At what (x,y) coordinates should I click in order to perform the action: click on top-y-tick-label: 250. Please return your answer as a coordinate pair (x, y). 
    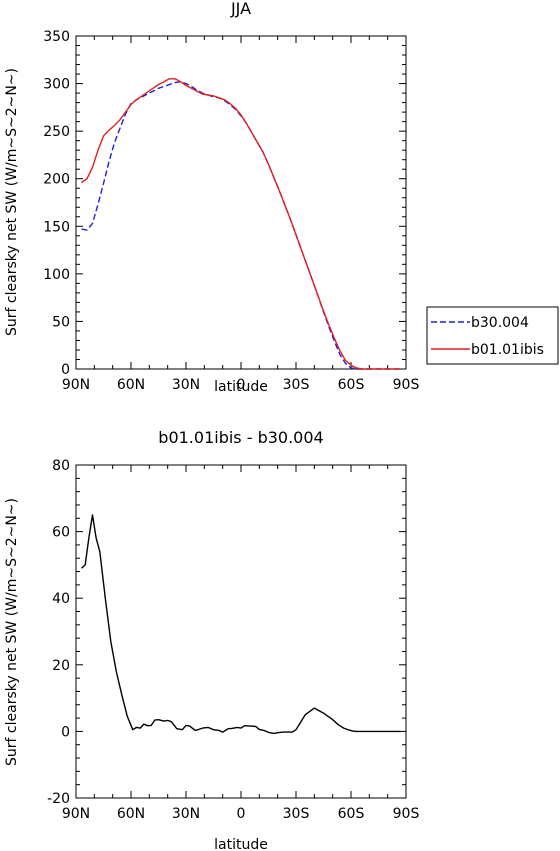
    Looking at the image, I should click on (56, 132).